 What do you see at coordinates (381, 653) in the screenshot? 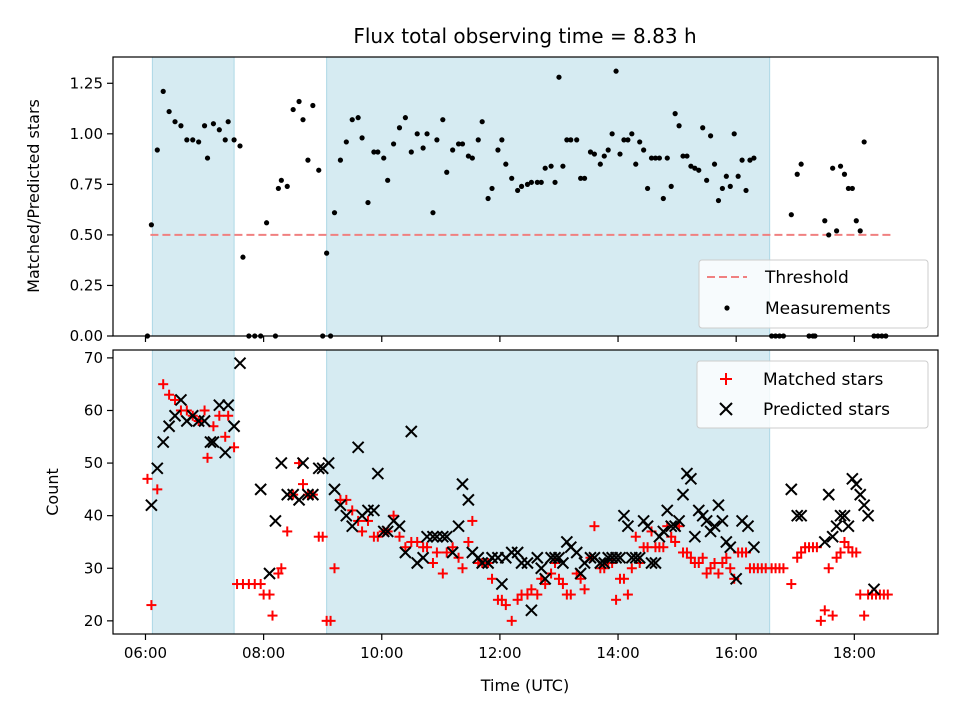
I see `x-tick-label: 10:00` at bounding box center [381, 653].